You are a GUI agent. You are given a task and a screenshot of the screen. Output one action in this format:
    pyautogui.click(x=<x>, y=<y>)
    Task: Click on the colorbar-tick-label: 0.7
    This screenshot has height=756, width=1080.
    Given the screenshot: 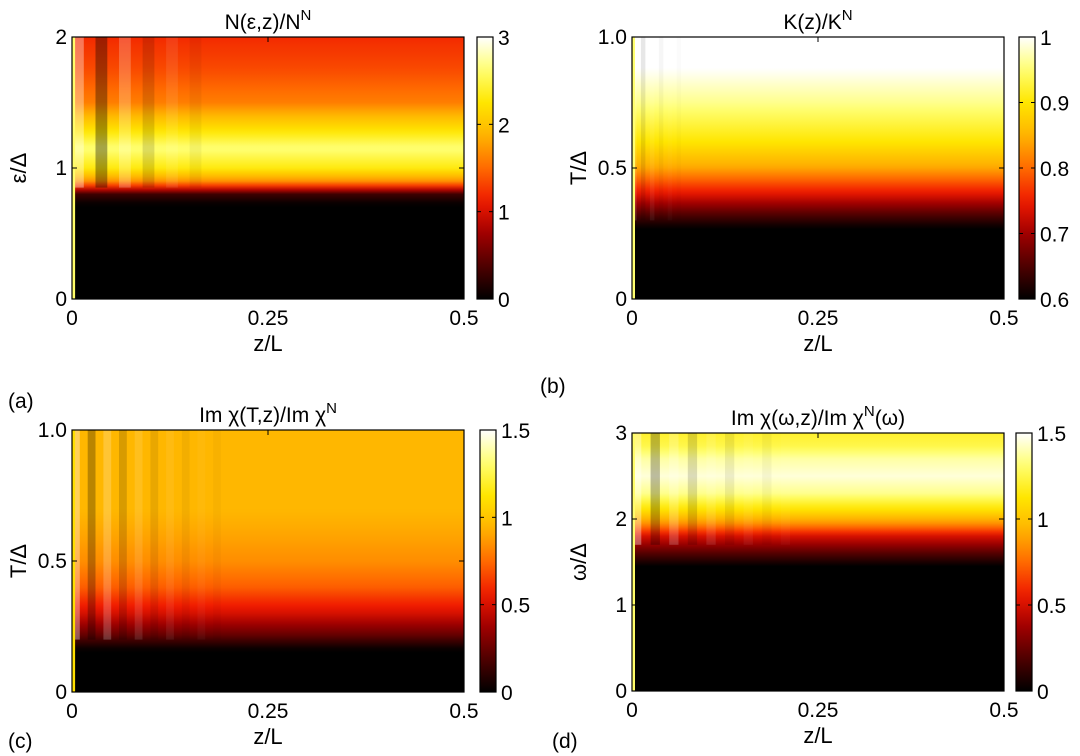 What is the action you would take?
    pyautogui.click(x=1054, y=235)
    